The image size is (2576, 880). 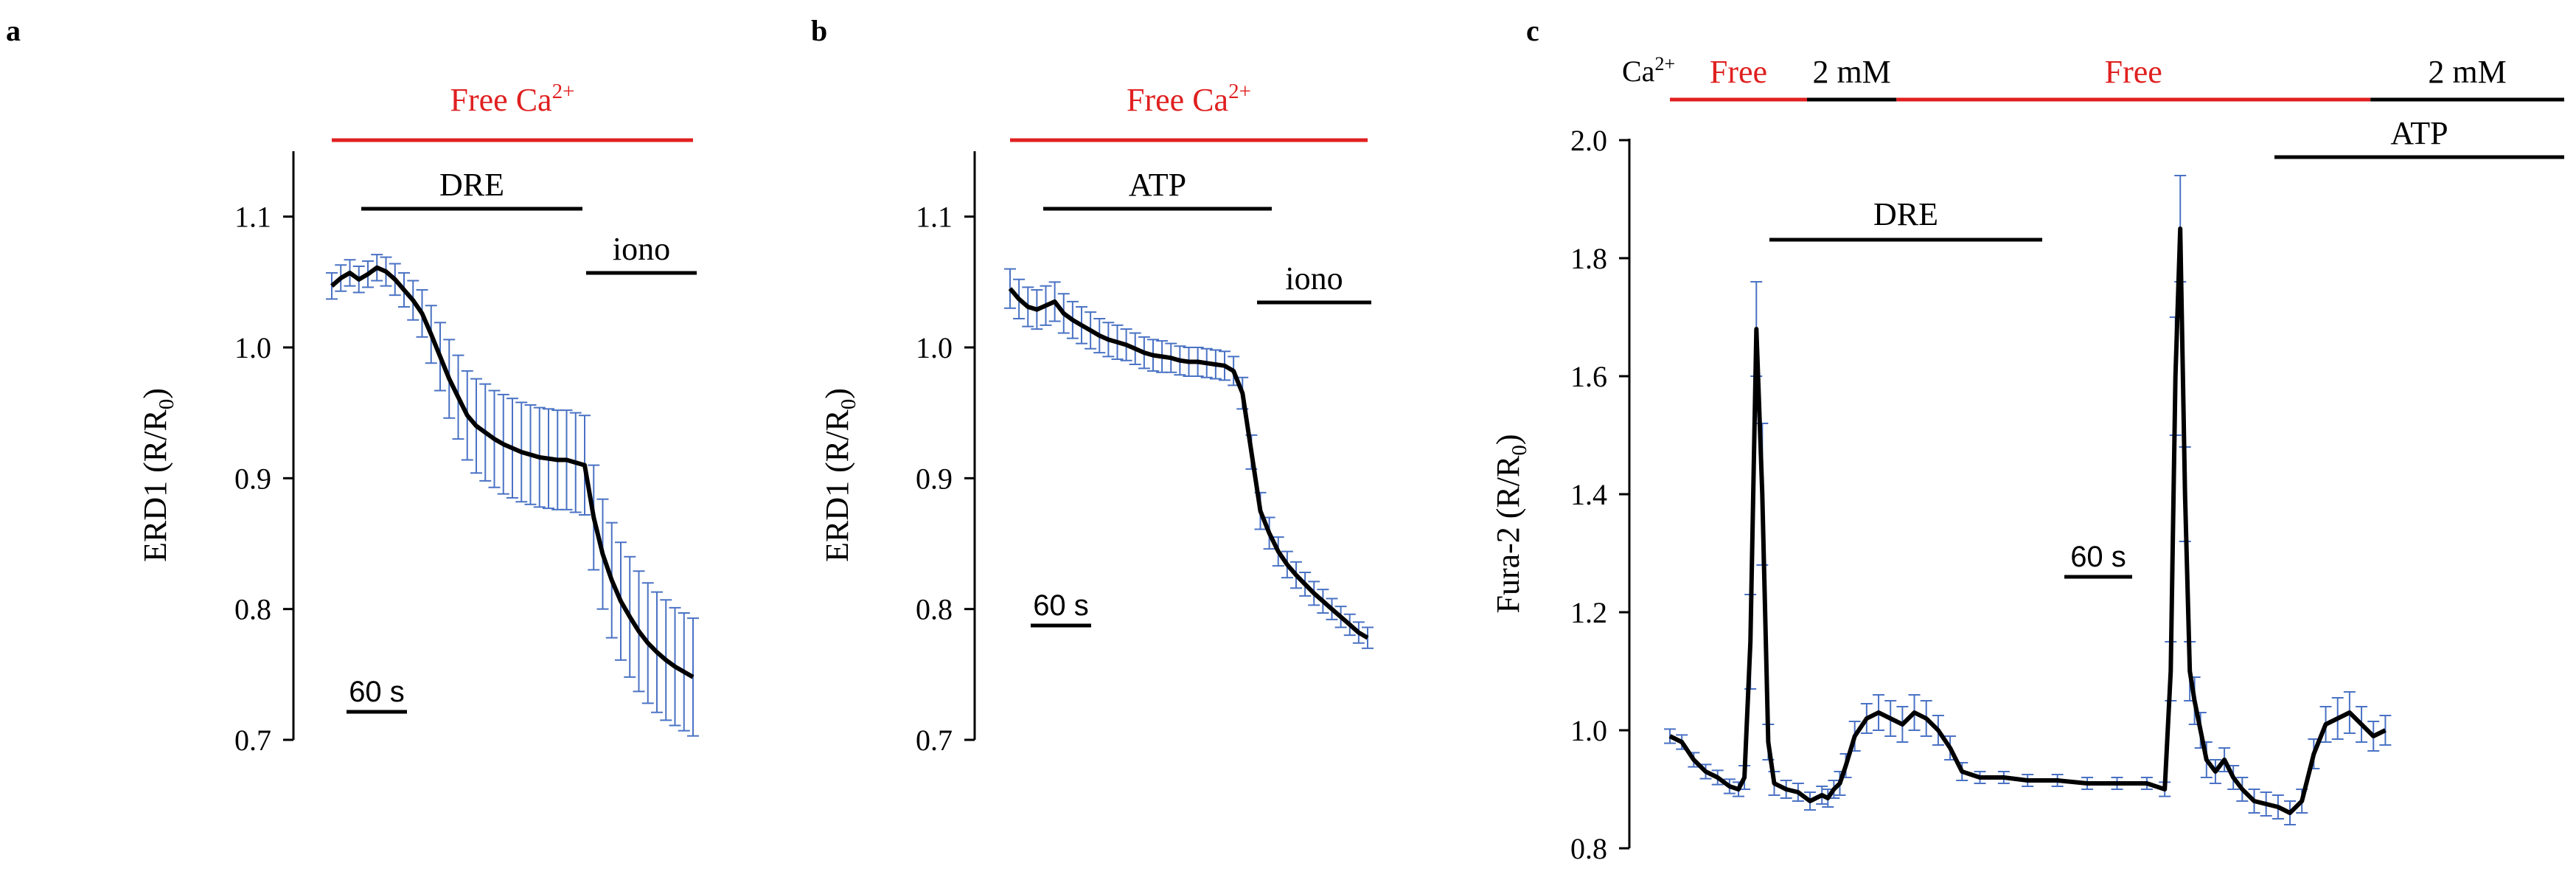 What do you see at coordinates (1533, 31) in the screenshot?
I see `panel-c-label: c` at bounding box center [1533, 31].